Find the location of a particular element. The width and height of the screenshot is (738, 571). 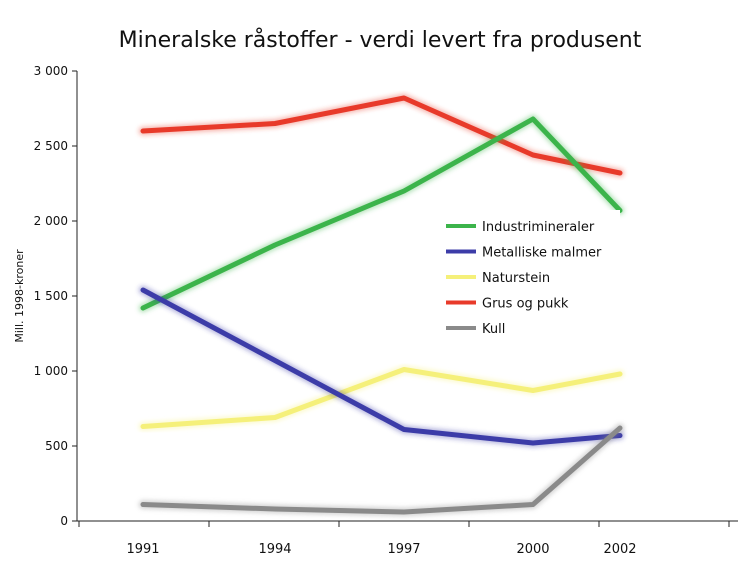

y-tick-label: 1 500 is located at coordinates (51, 296).